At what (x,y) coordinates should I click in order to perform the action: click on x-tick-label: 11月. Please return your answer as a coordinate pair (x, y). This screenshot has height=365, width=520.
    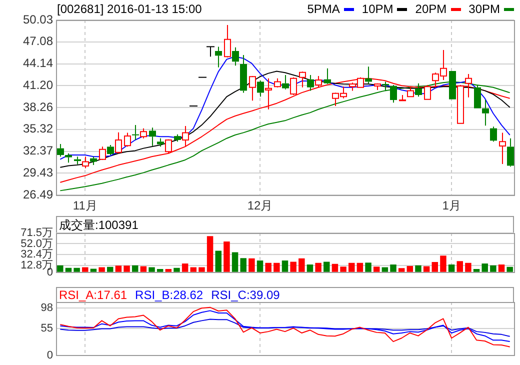
    Looking at the image, I should click on (85, 205).